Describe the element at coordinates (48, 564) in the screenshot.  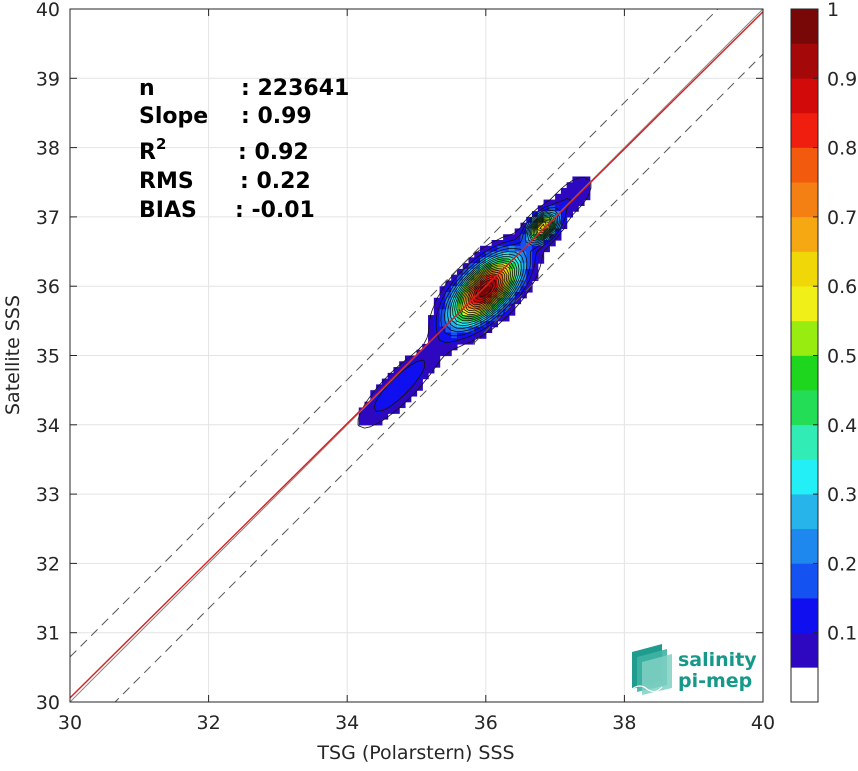
I see `y-tick-label: 32` at that location.